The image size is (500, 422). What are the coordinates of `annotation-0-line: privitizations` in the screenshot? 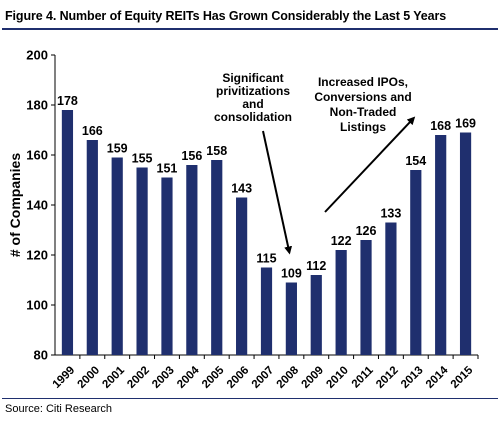 It's located at (253, 91).